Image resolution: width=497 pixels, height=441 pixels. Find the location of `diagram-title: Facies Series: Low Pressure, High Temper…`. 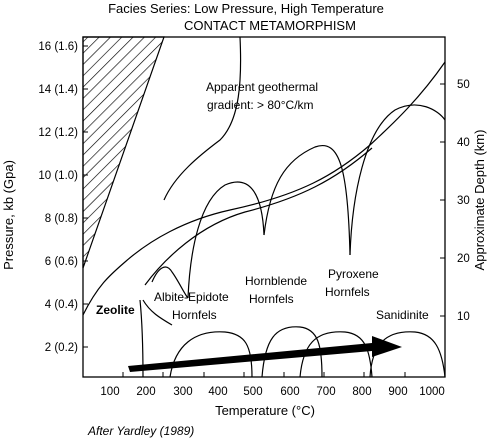

diagram-title: Facies Series: Low Pressure, High Temper… is located at coordinates (246, 8).